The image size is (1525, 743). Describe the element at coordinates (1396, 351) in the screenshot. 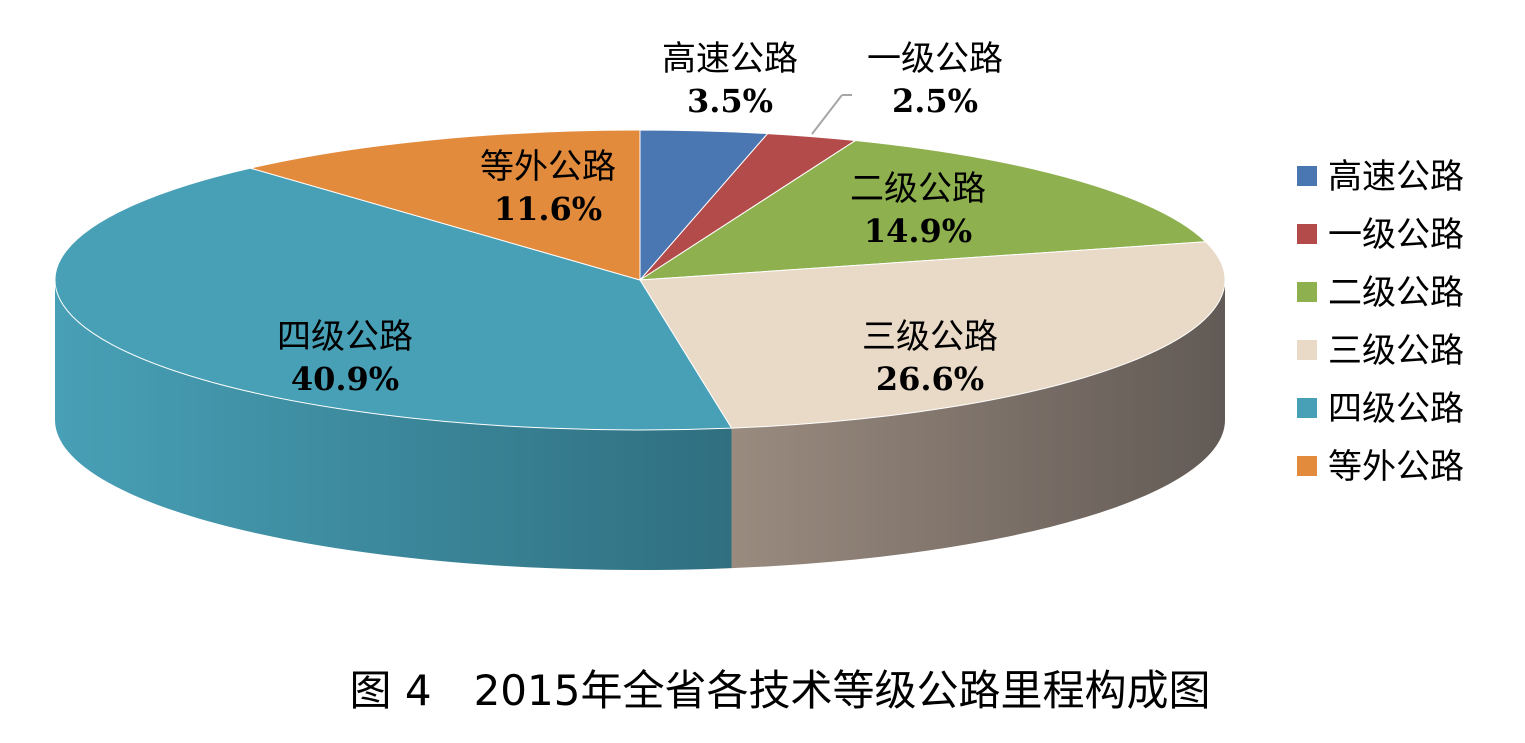

I see `legend-label: 三级公路` at that location.